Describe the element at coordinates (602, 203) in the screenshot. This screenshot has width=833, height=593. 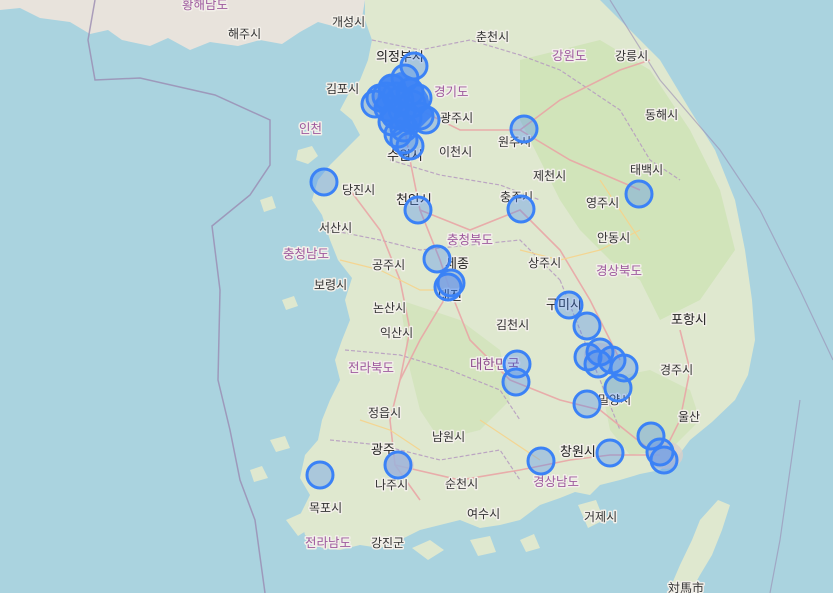
I see `label-yeongju: 영주시` at that location.